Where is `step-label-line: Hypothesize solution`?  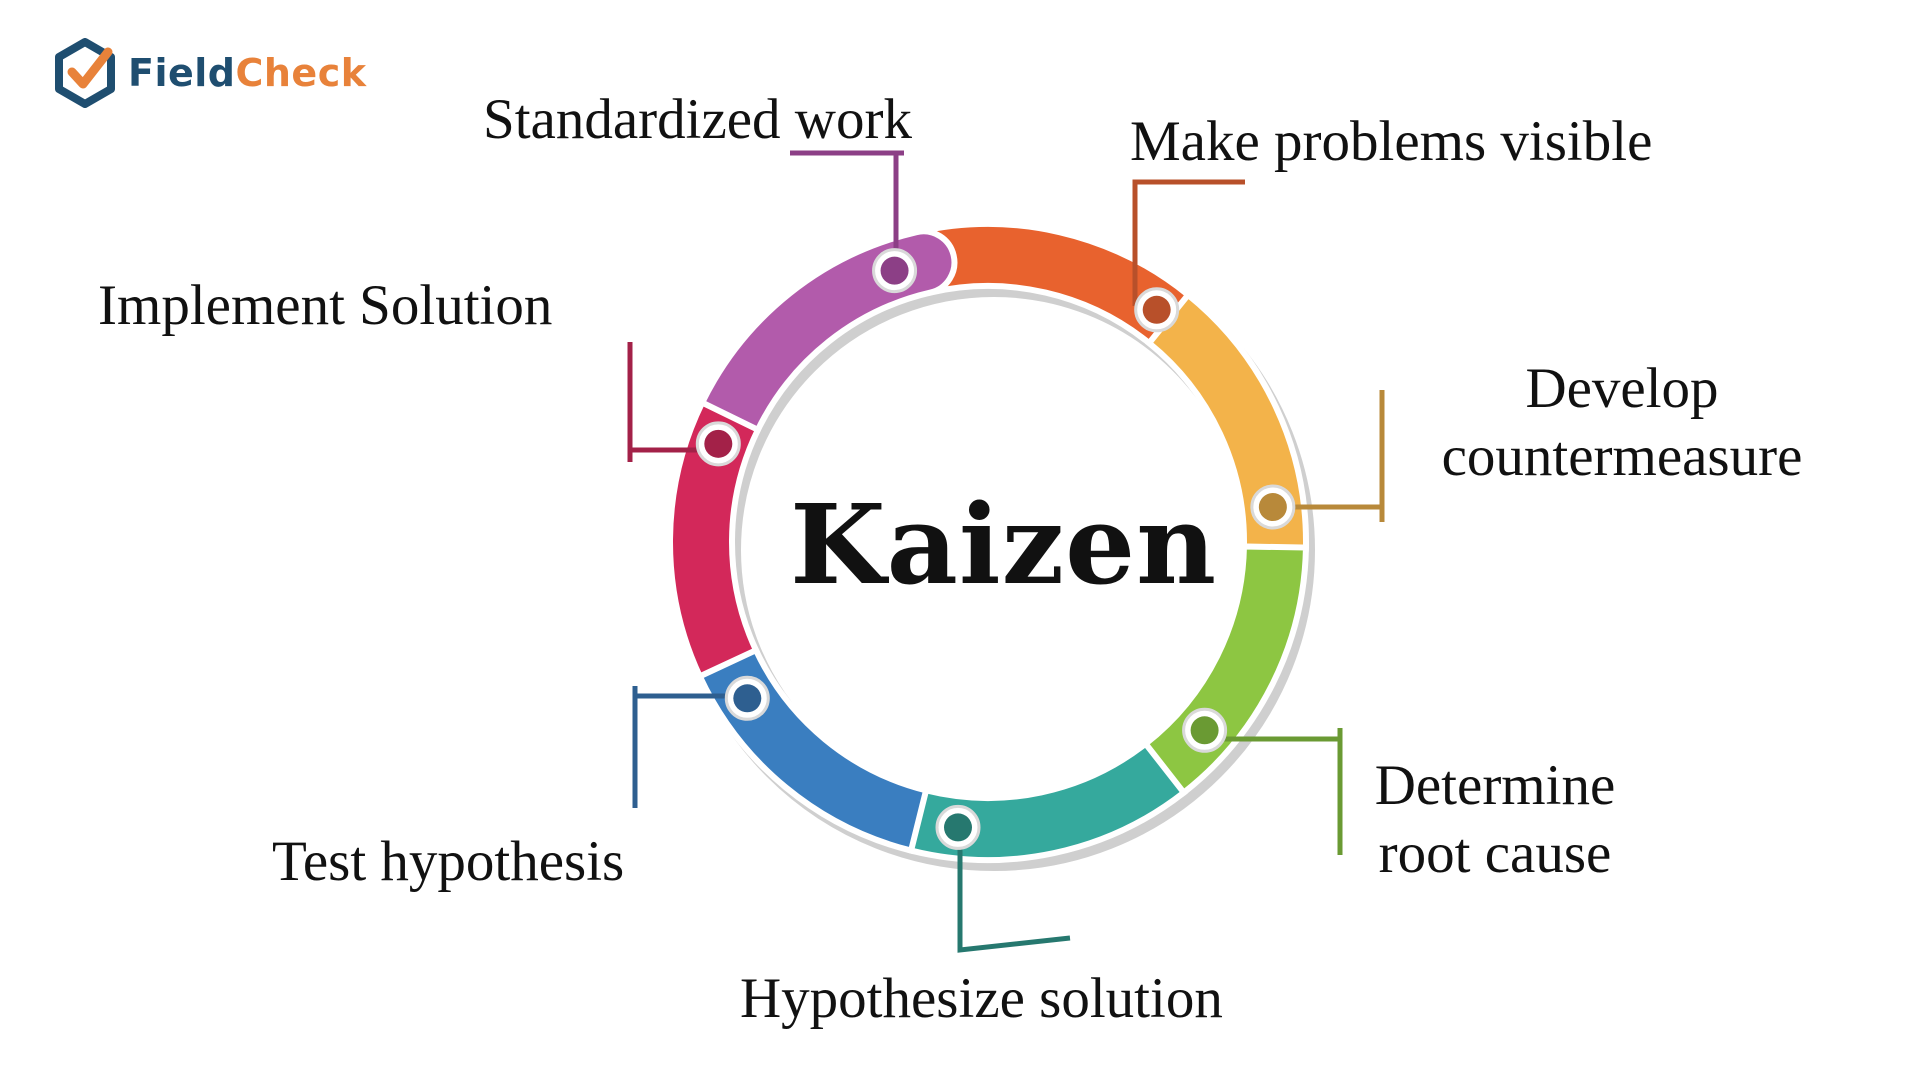 step-label-line: Hypothesize solution is located at coordinates (981, 998).